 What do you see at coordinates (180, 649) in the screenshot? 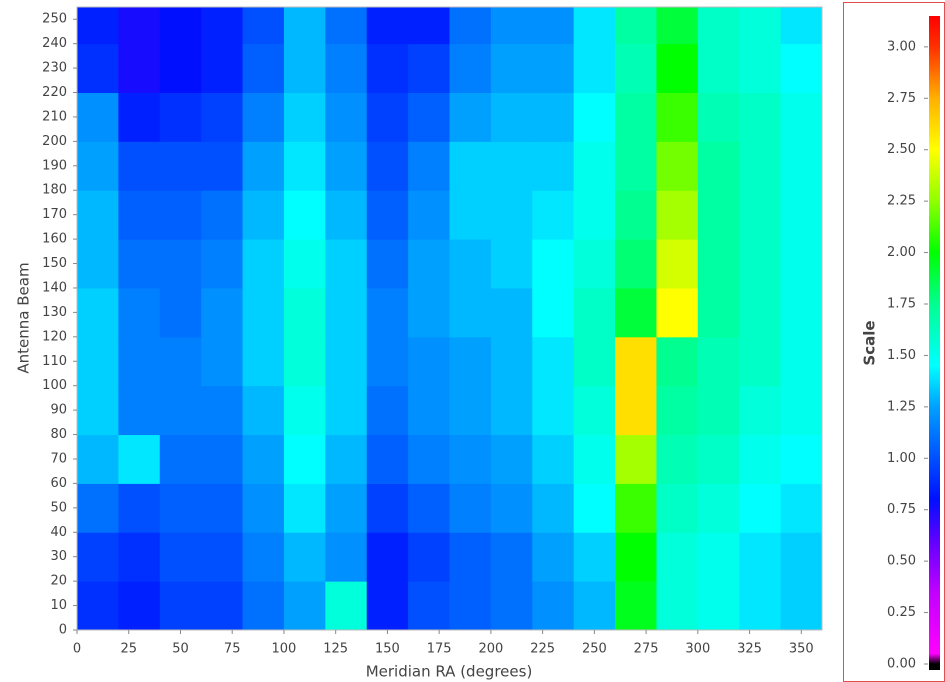
I see `x-tick-label: 50` at bounding box center [180, 649].